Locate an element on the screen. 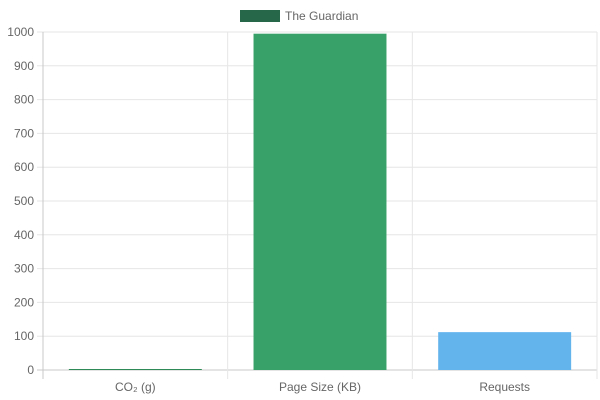 This screenshot has width=600, height=400. y-tick-label: 600 is located at coordinates (24, 167).